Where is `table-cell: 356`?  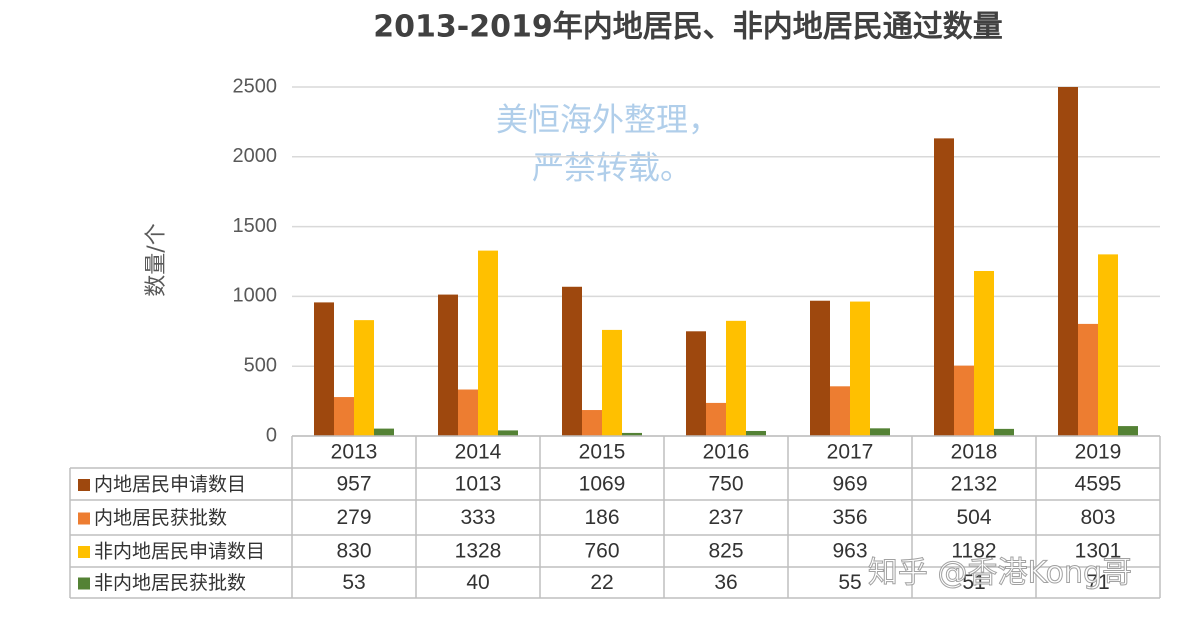 table-cell: 356 is located at coordinates (849, 517).